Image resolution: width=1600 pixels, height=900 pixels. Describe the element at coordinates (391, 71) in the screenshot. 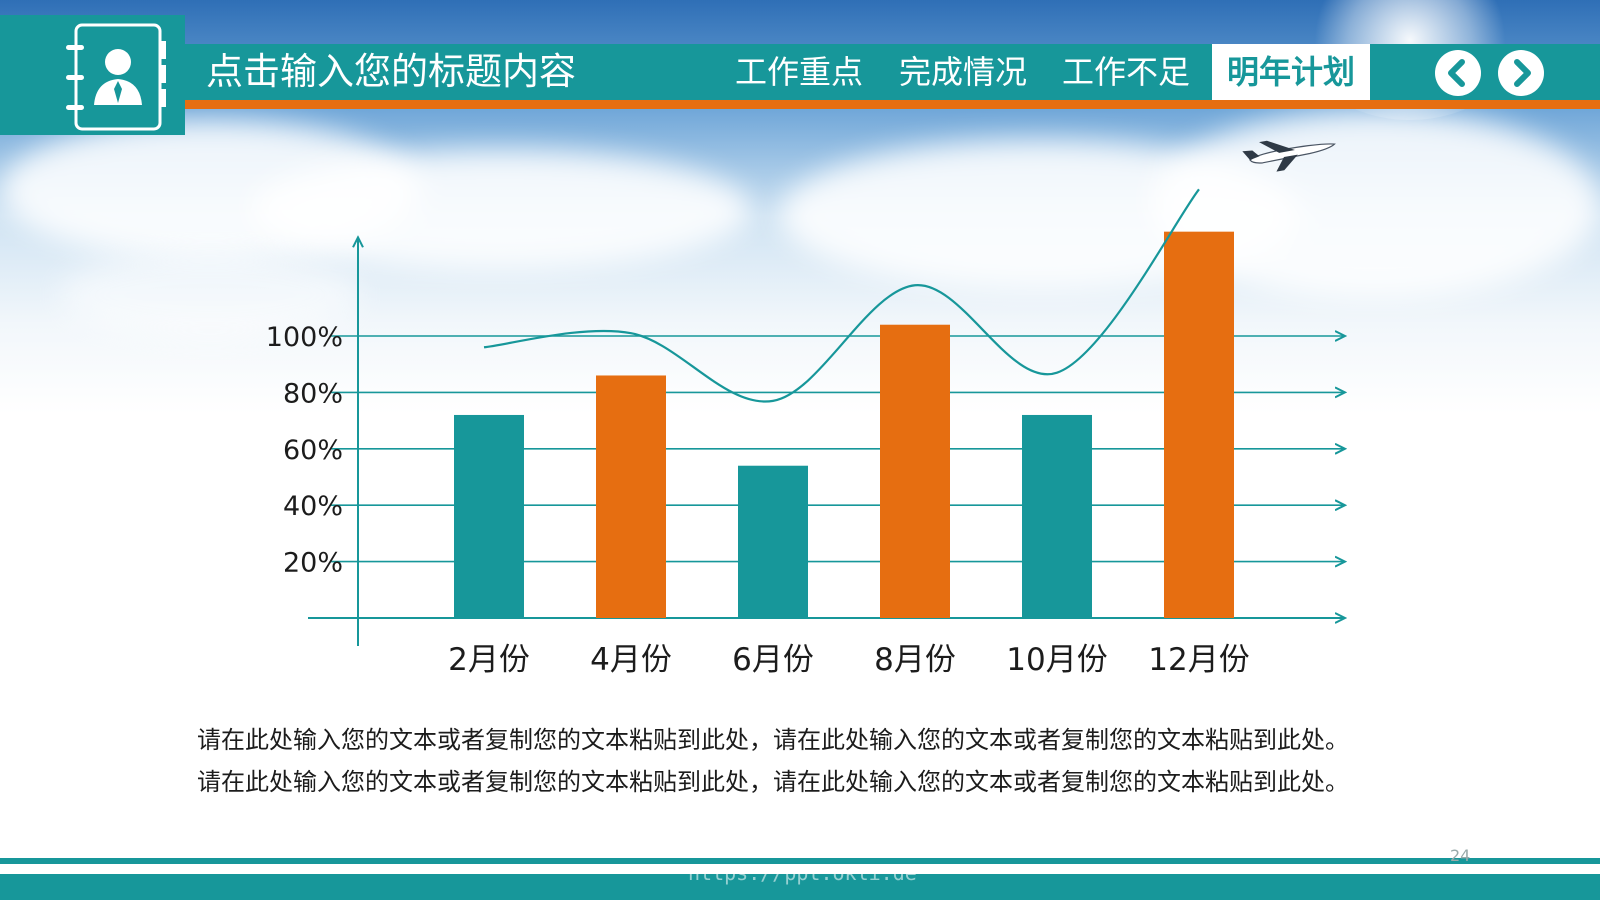

I see `page-title: 点击输入您的标题内容` at that location.